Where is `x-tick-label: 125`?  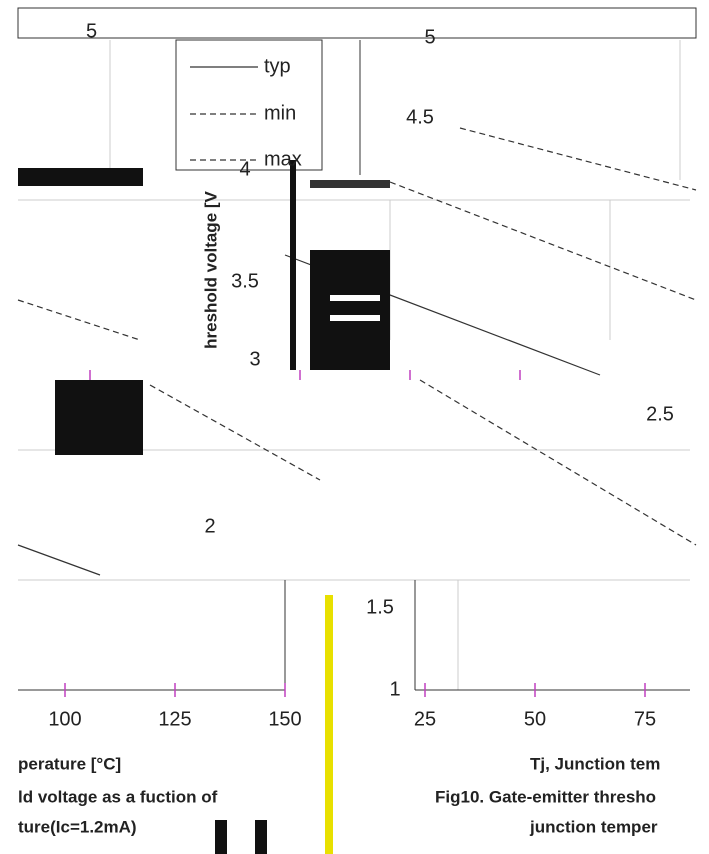 x-tick-label: 125 is located at coordinates (174, 719).